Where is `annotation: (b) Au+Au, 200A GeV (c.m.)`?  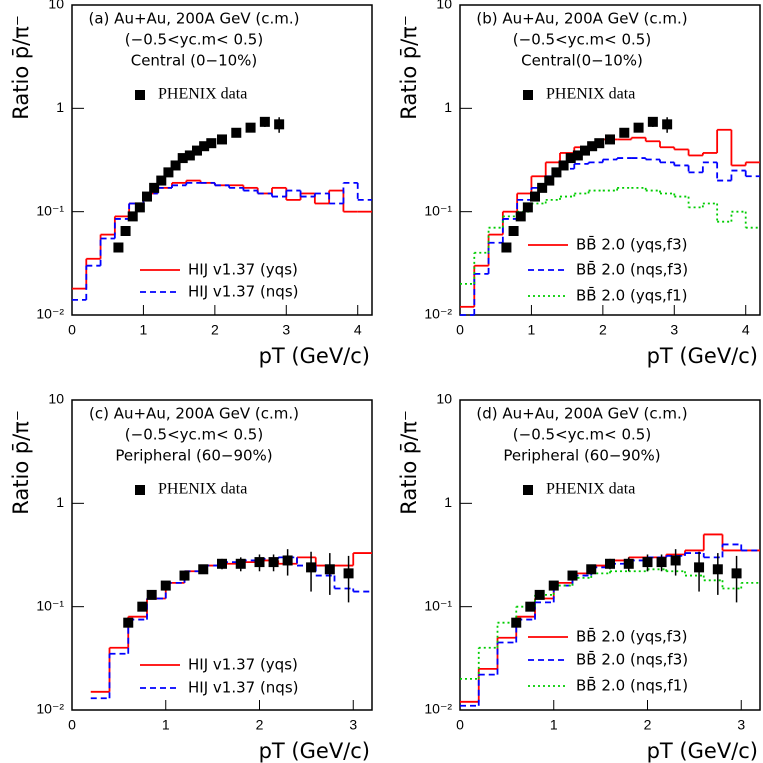
annotation: (b) Au+Au, 200A GeV (c.m.) is located at coordinates (581, 19).